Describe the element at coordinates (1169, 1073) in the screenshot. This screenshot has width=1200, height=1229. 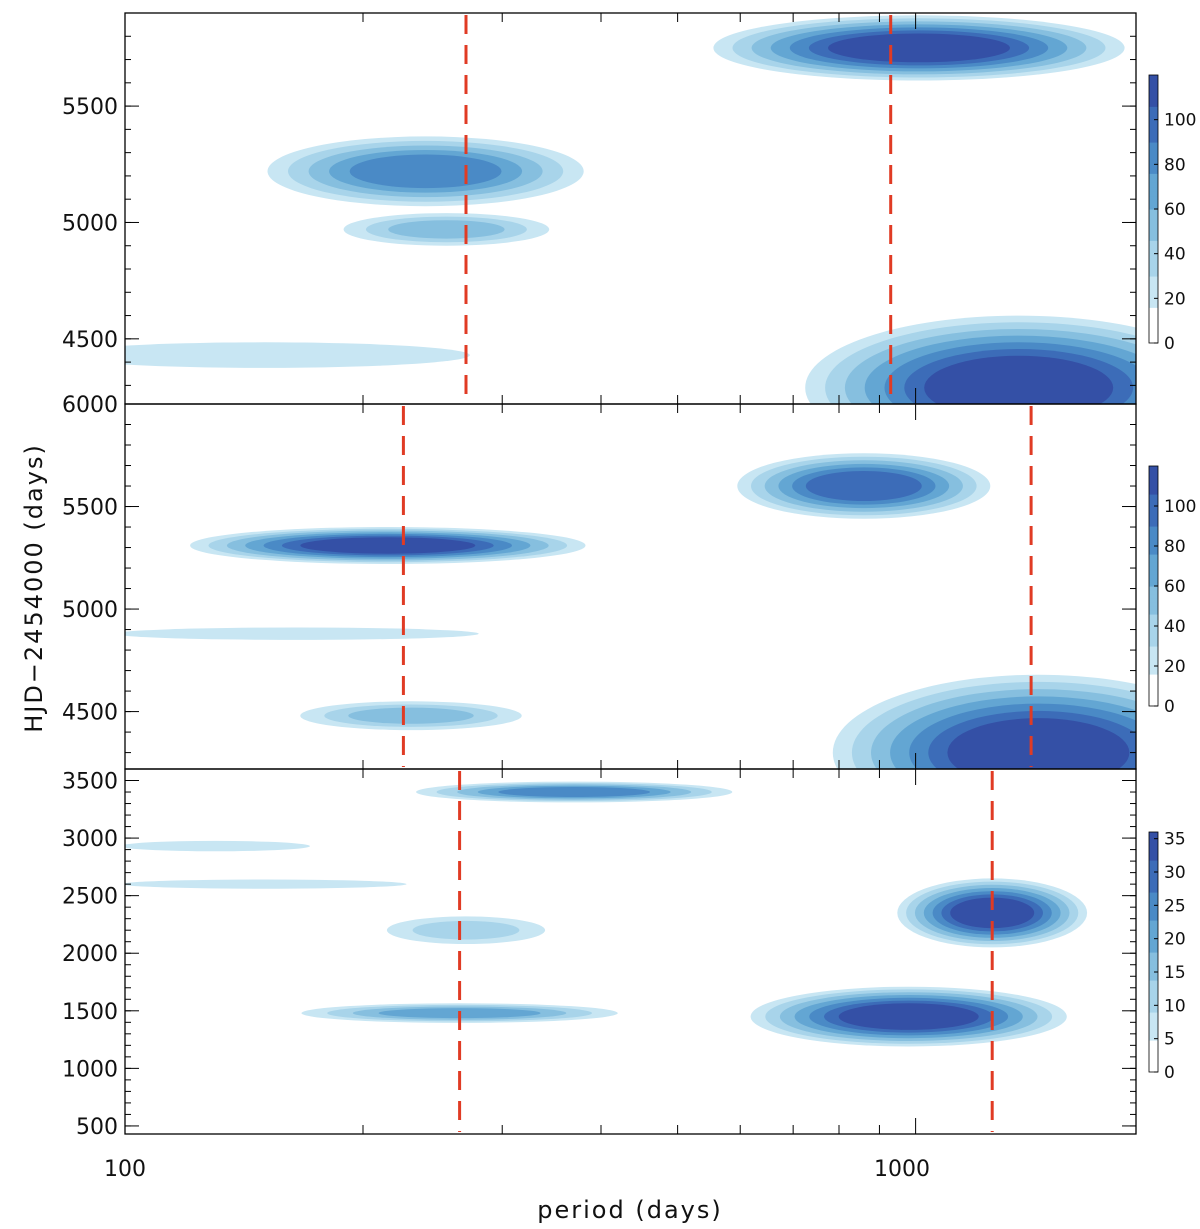
I see `colorbar-label-bottom-0: 0` at that location.